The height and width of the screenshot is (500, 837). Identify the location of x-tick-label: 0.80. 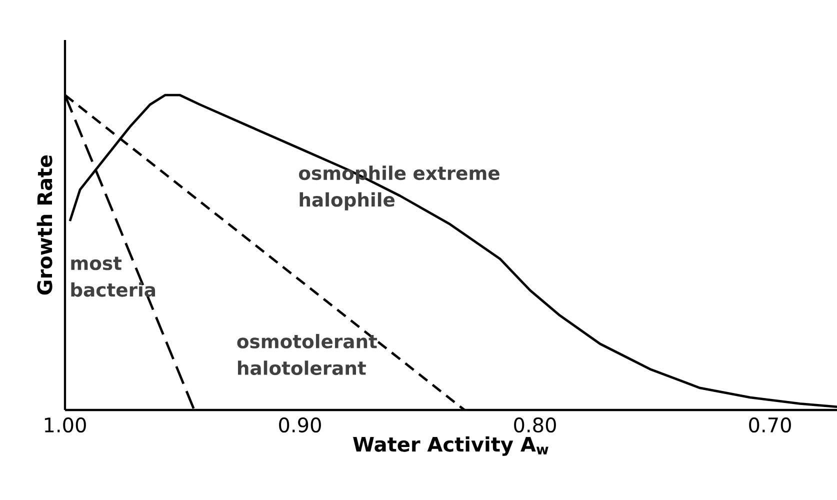
(535, 425).